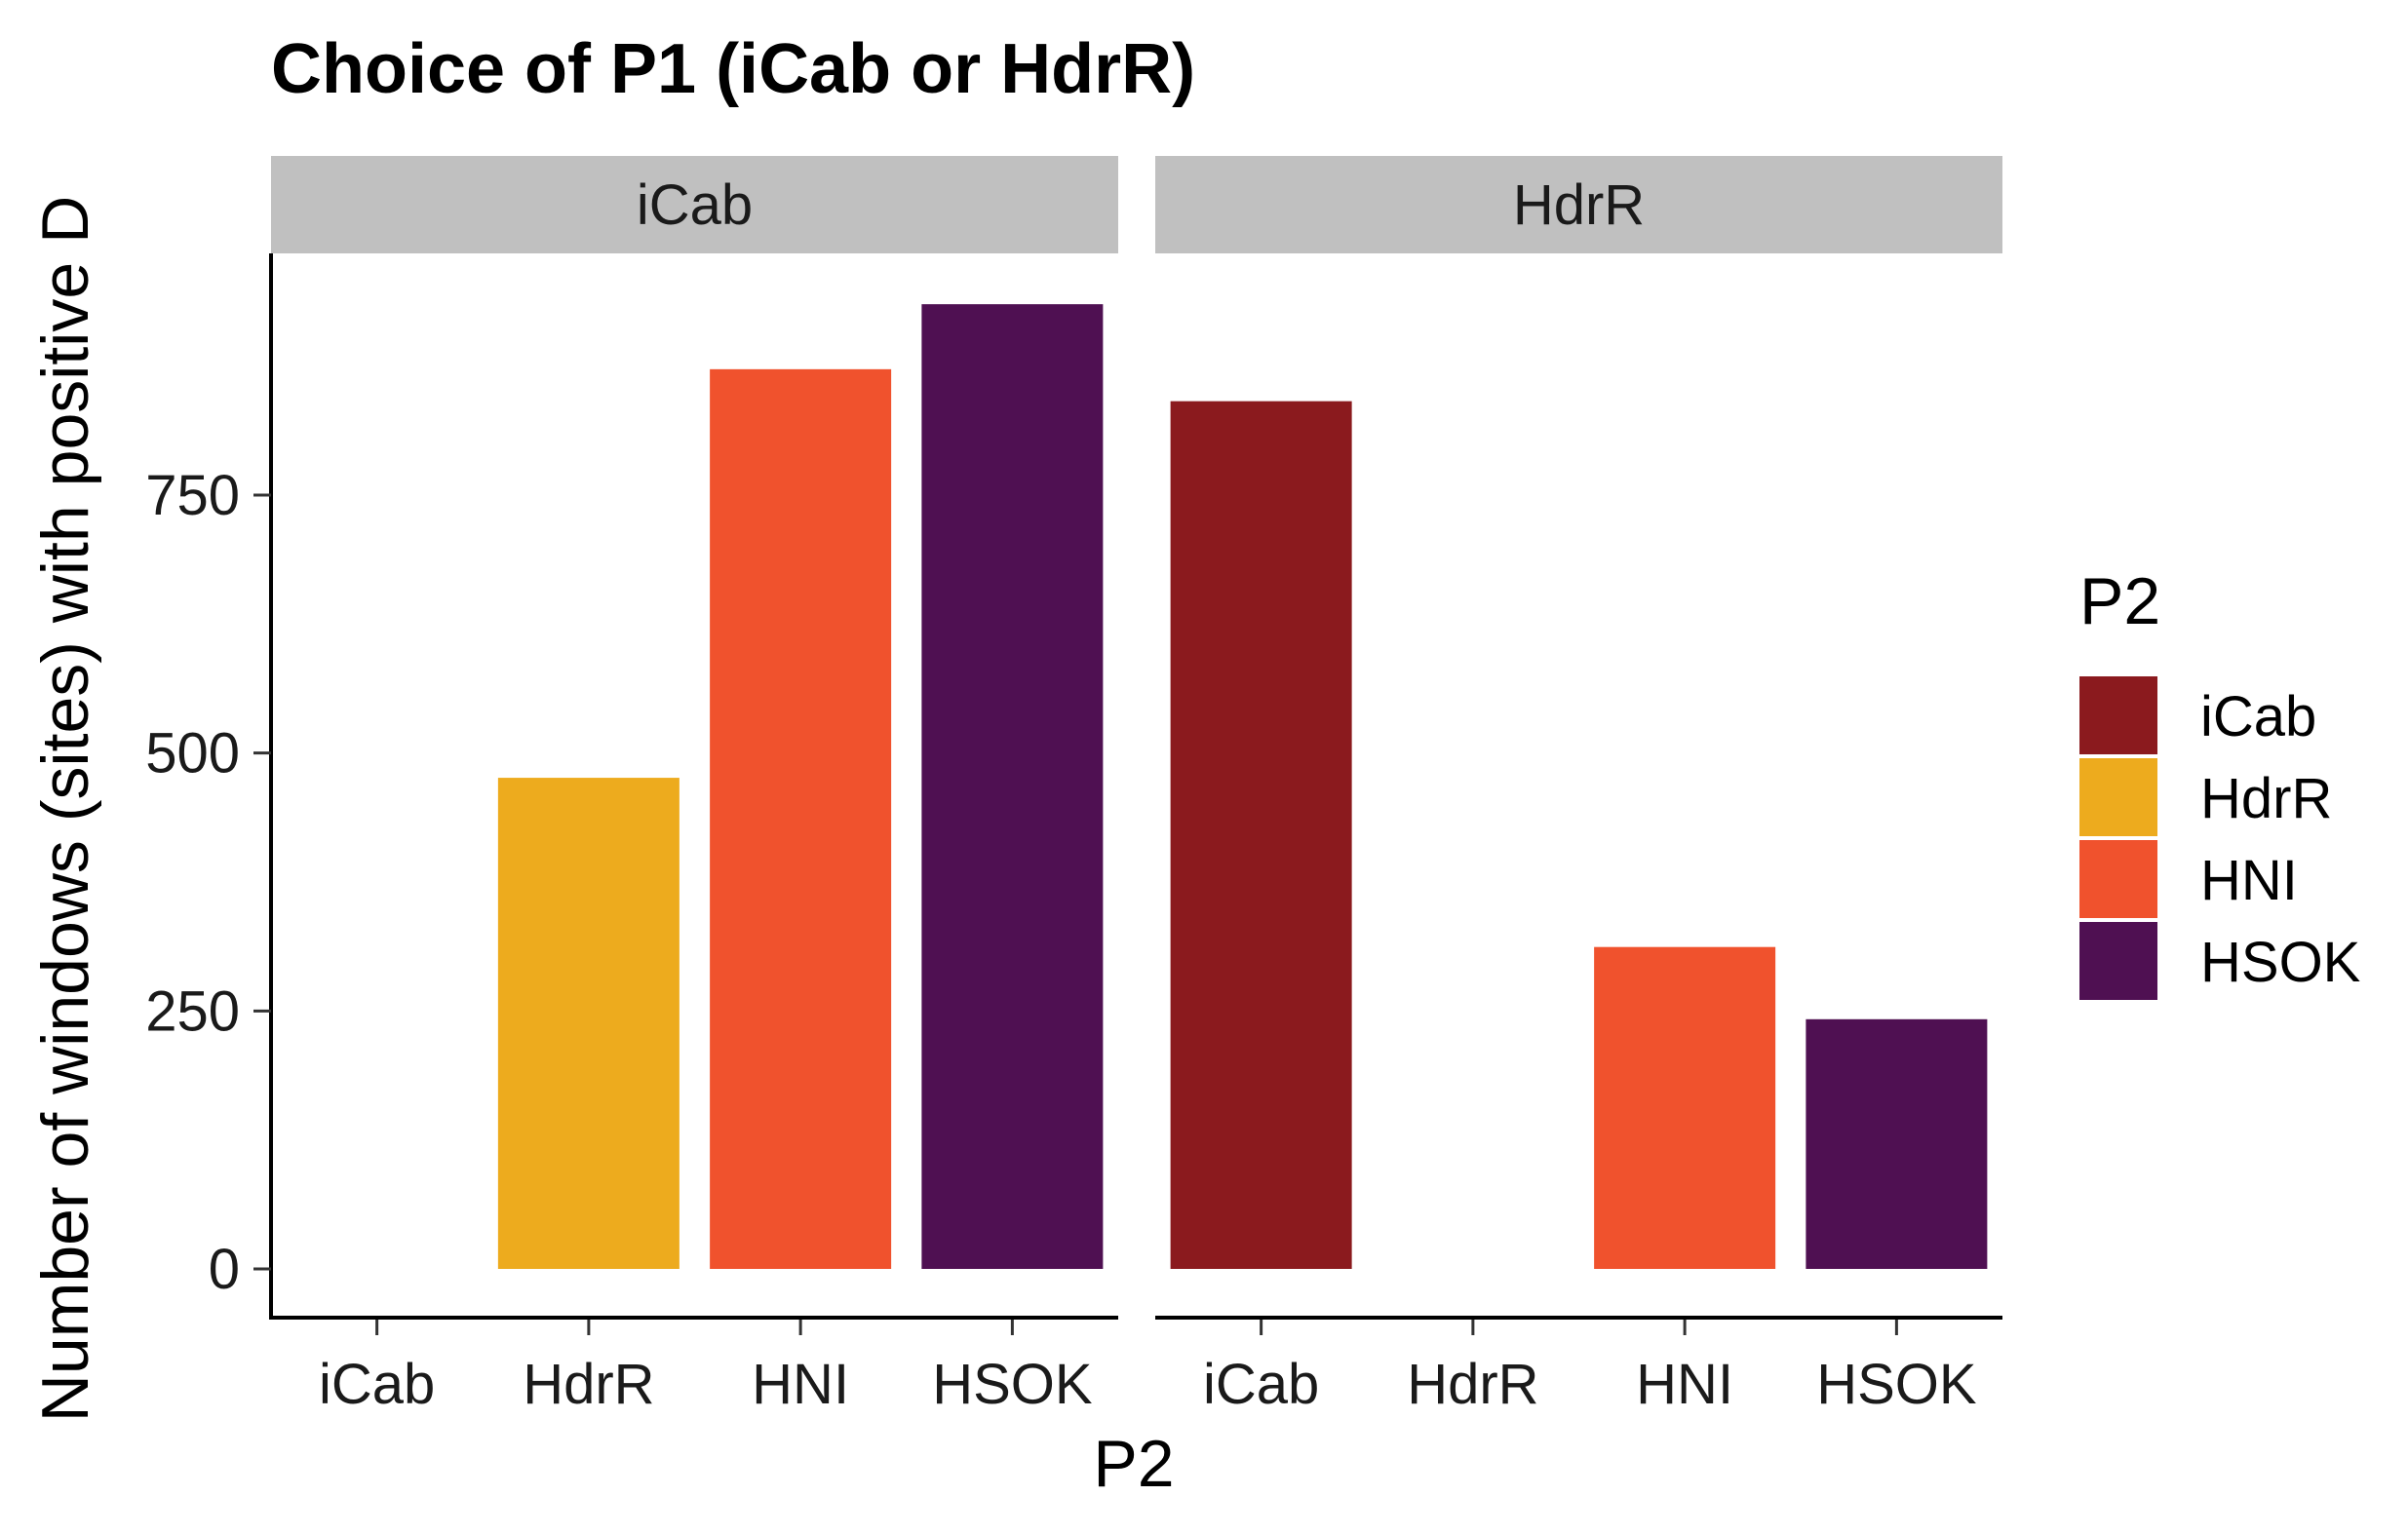  I want to click on legend-key-hsok, so click(2118, 961).